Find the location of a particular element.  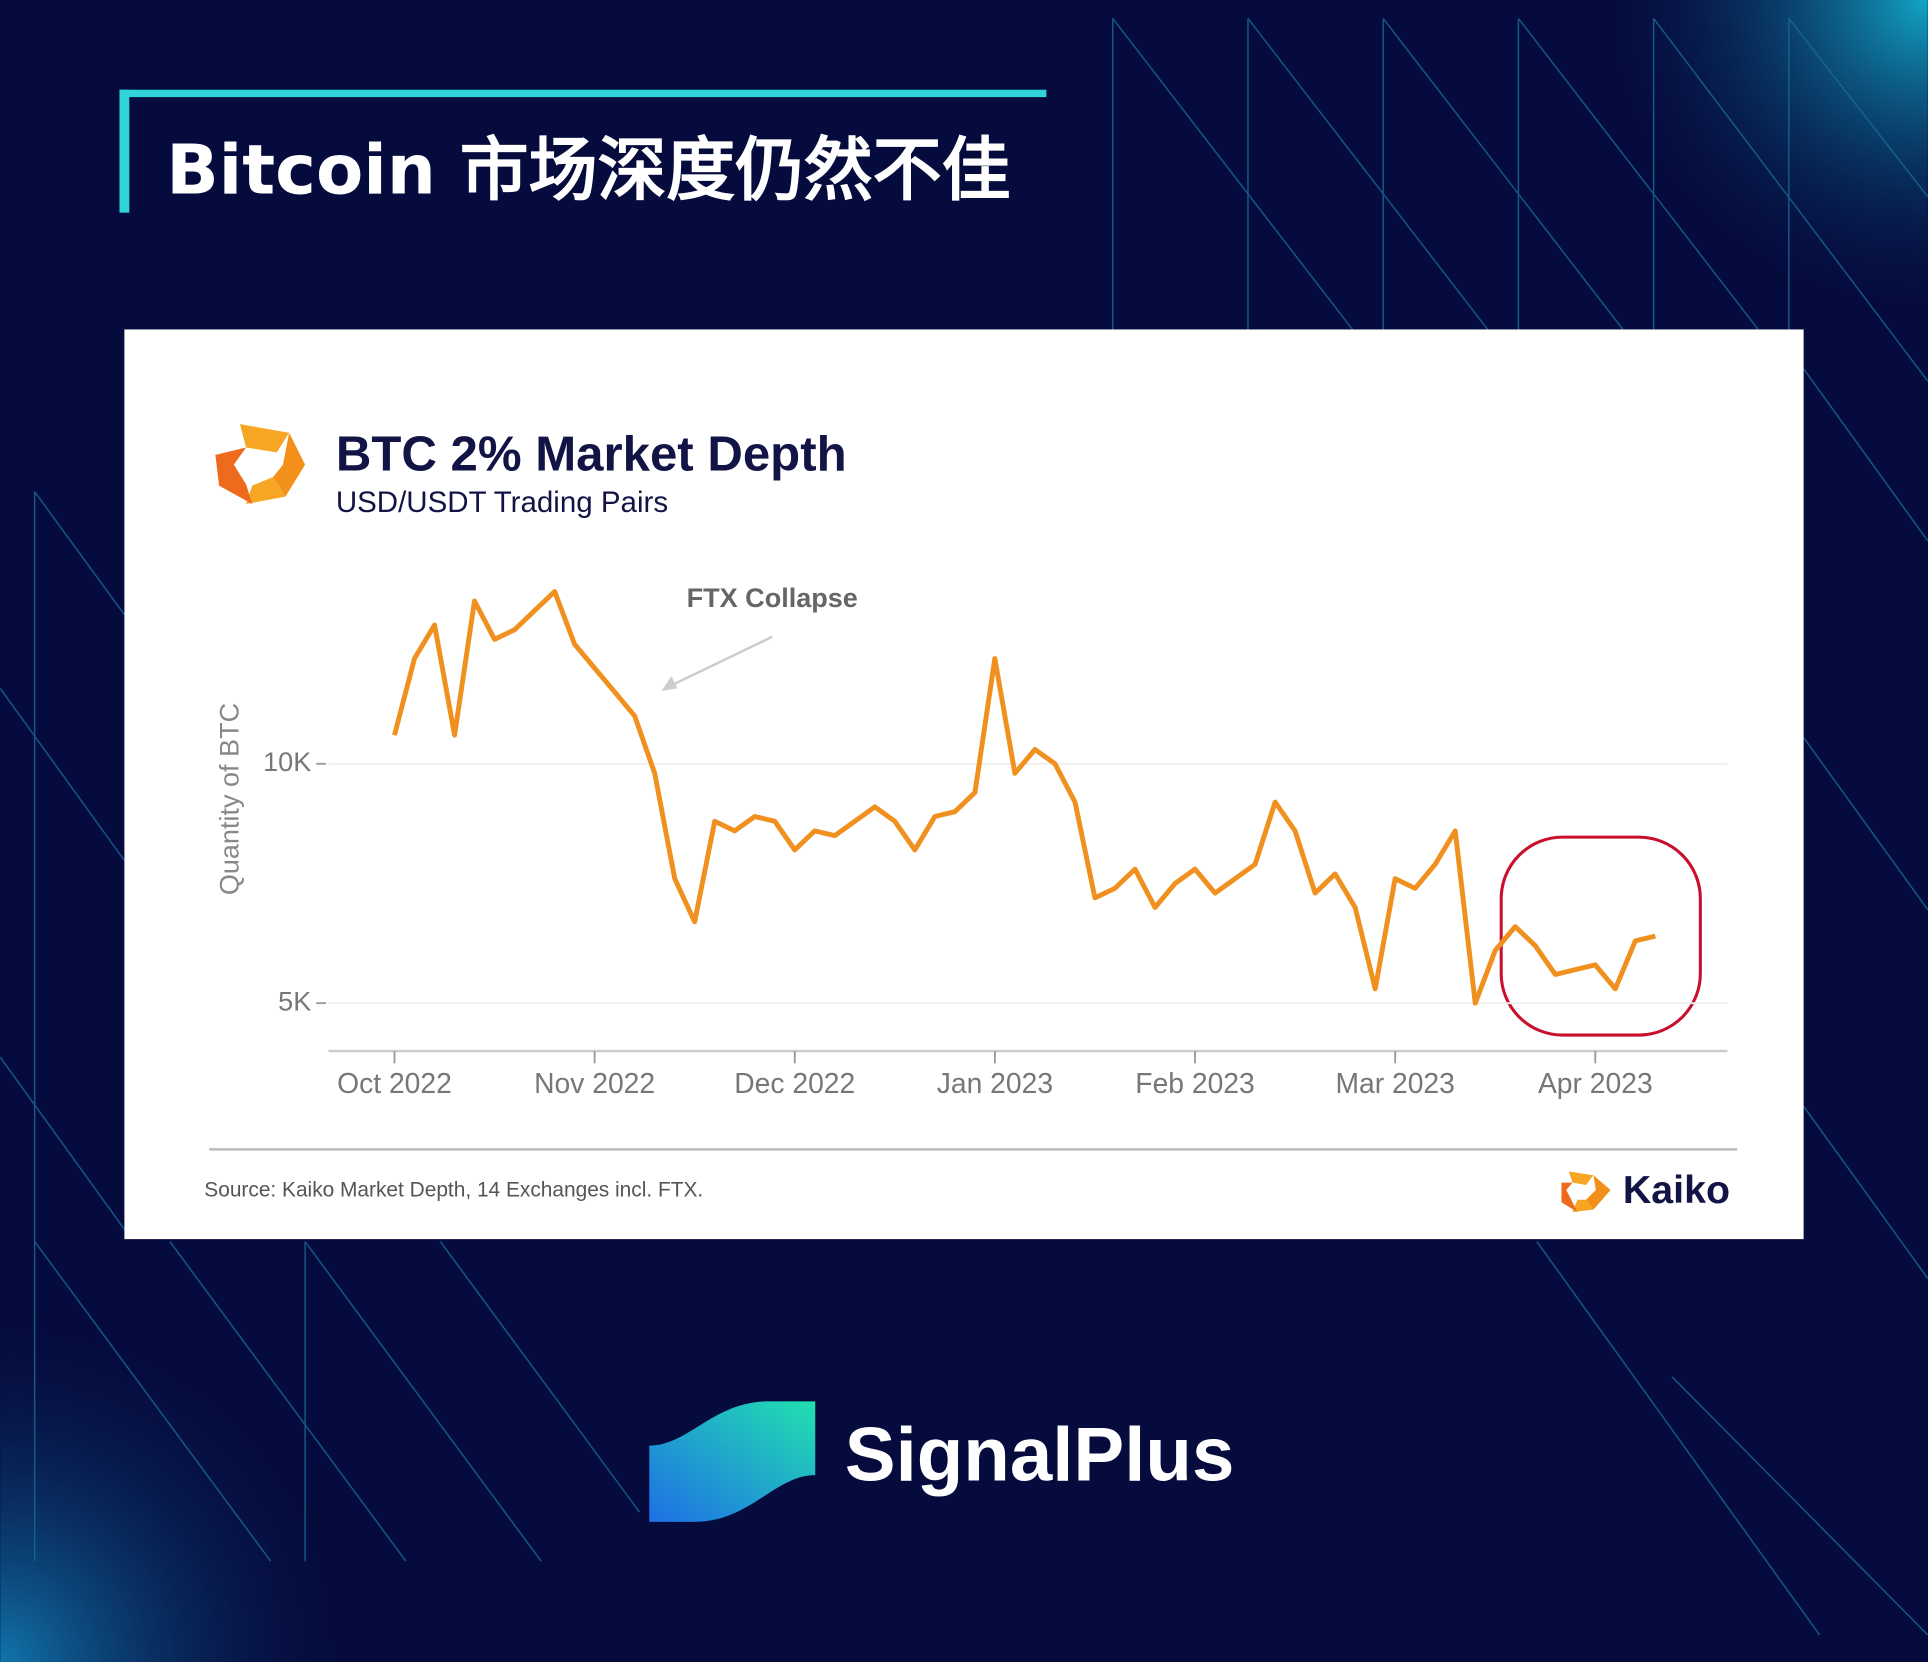

annotation: FTX Collapse is located at coordinates (772, 598).